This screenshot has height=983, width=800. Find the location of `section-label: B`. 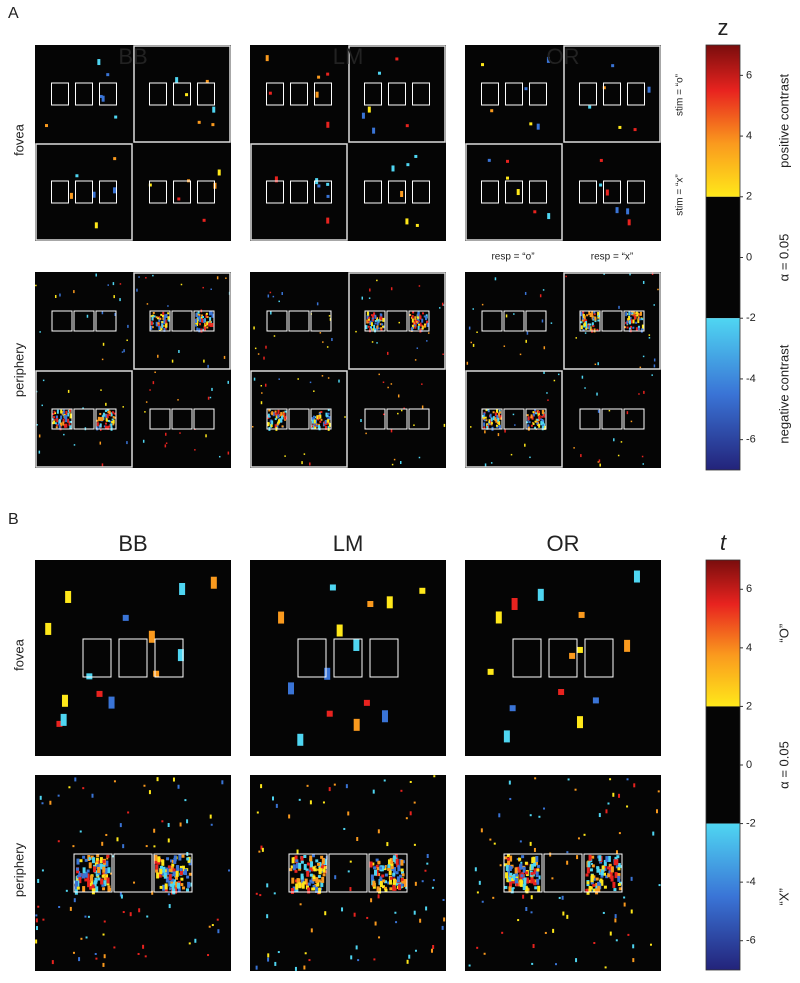

section-label: B is located at coordinates (13, 519).